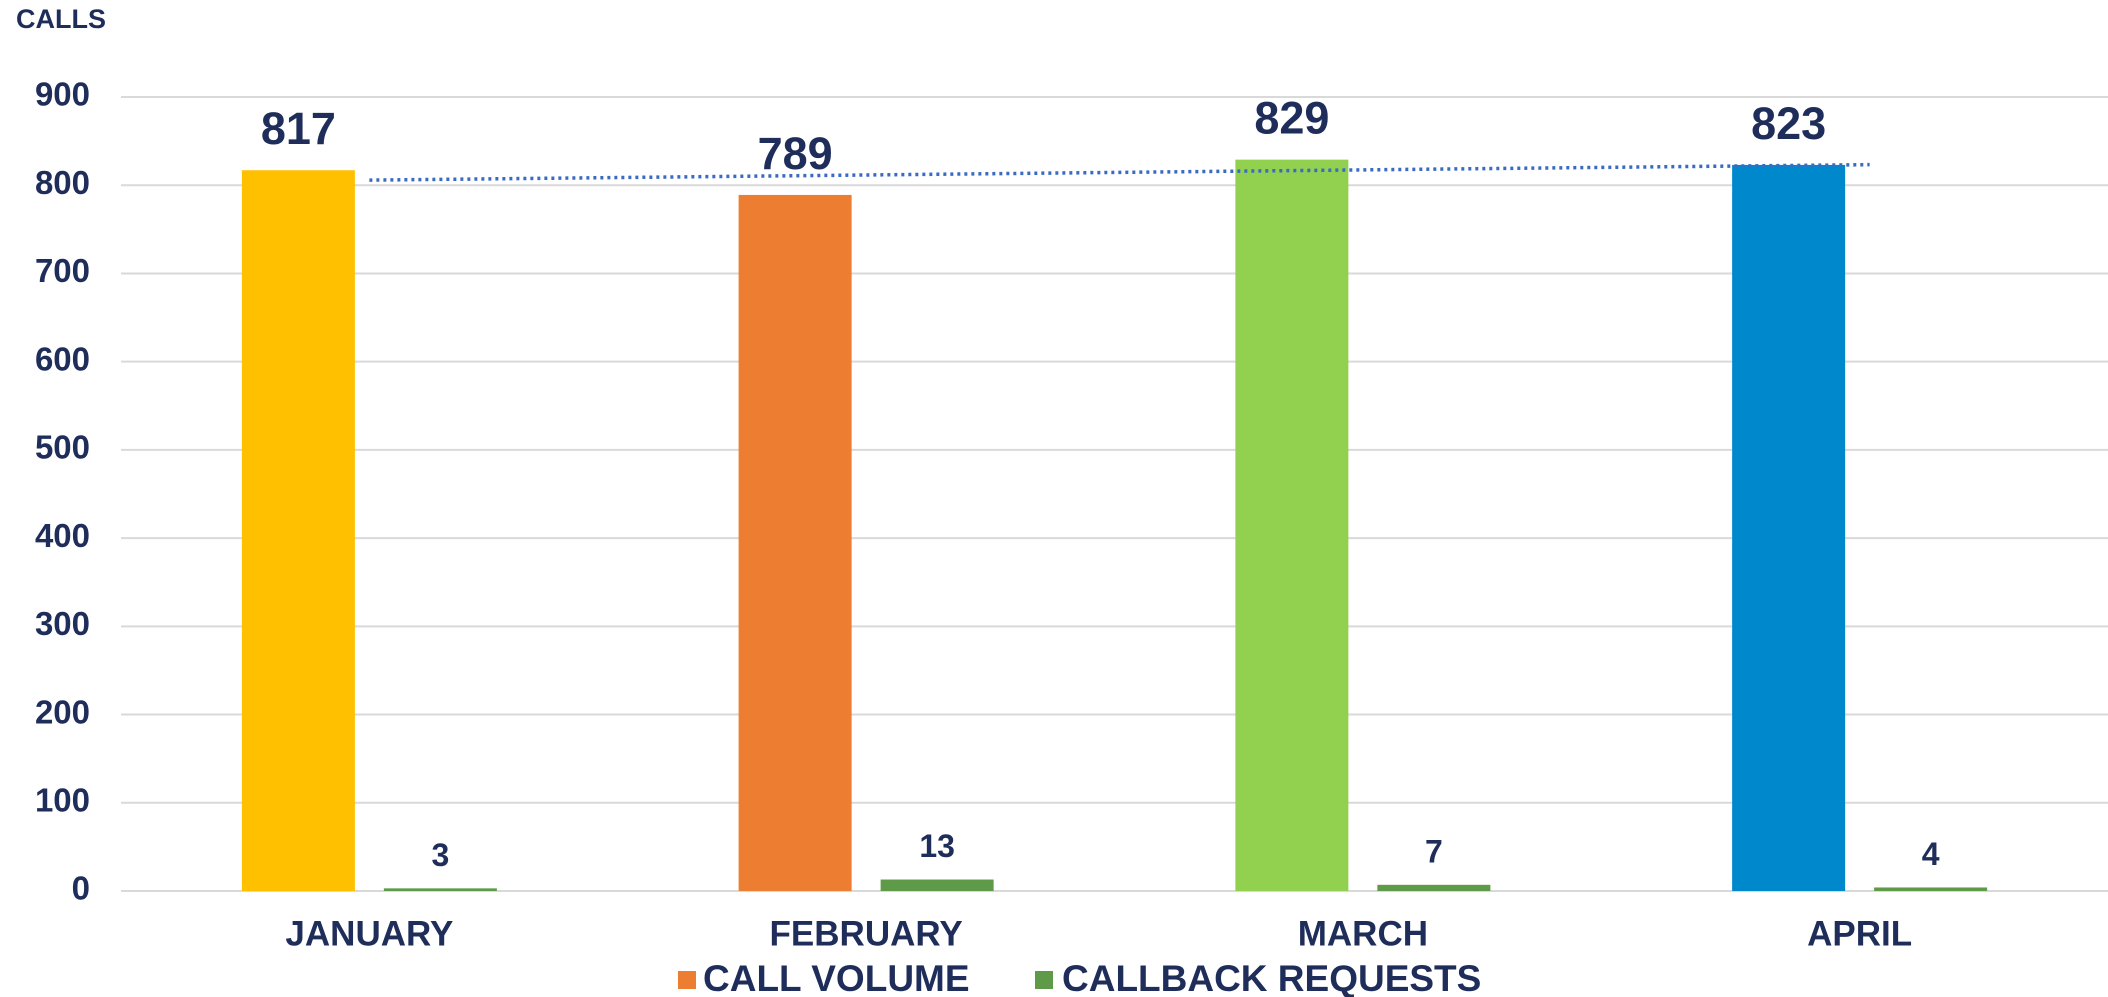  What do you see at coordinates (62, 711) in the screenshot?
I see `y-tick-label: 200` at bounding box center [62, 711].